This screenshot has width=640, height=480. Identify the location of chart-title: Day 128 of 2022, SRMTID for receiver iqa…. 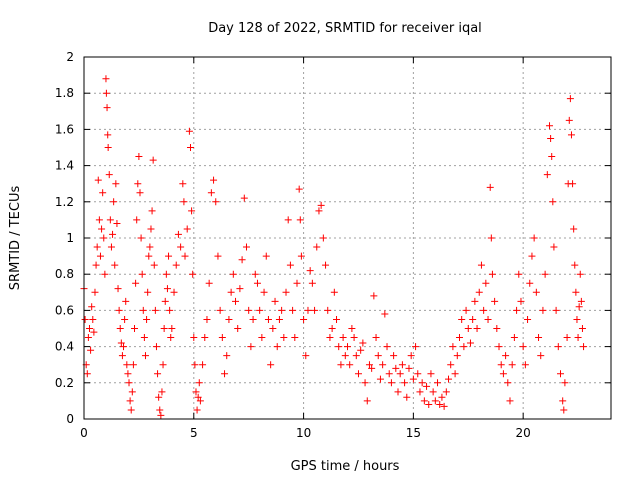
(345, 28).